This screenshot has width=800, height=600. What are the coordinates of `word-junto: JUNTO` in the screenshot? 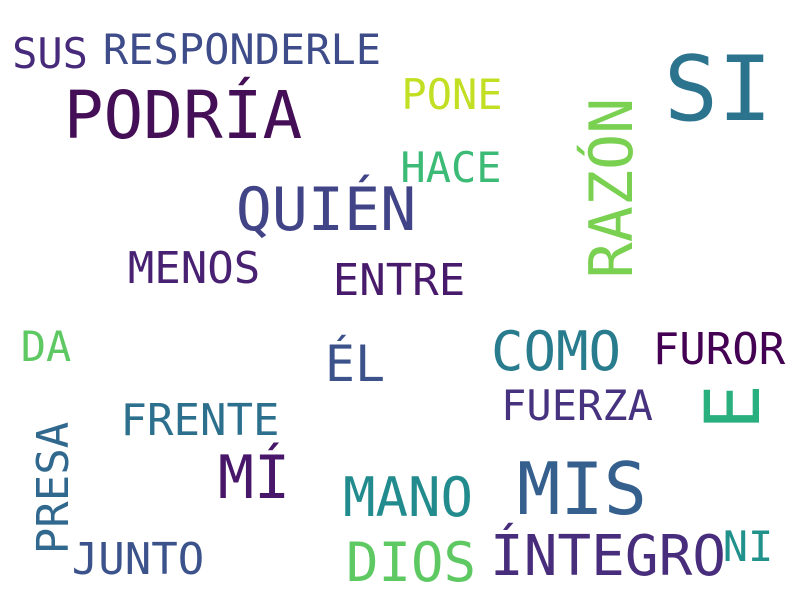 It's located at (138, 559).